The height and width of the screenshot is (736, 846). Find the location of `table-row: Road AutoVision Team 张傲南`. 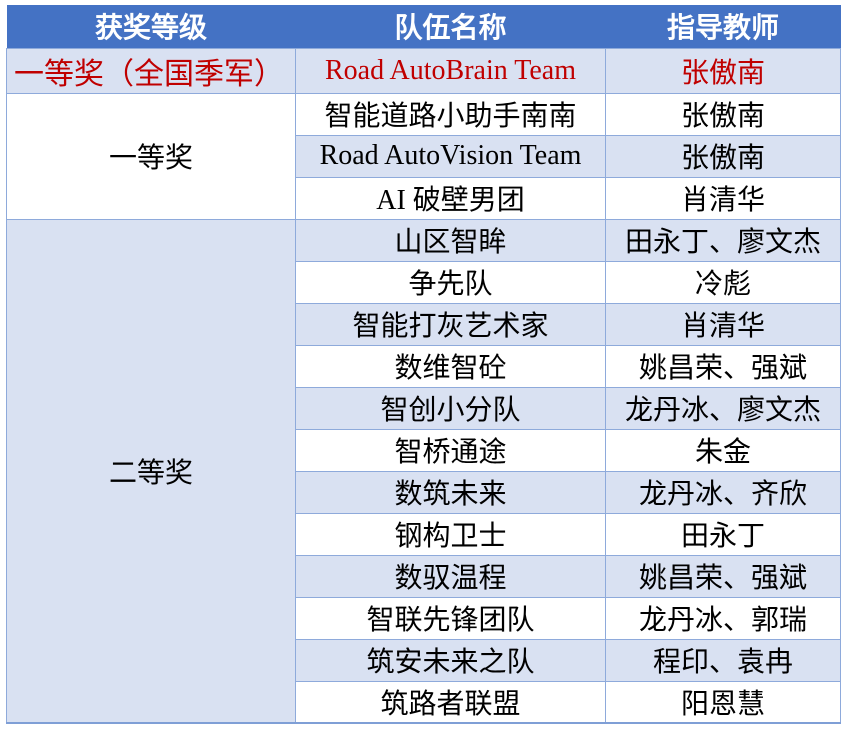

table-row: Road AutoVision Team 张傲南 is located at coordinates (424, 156).